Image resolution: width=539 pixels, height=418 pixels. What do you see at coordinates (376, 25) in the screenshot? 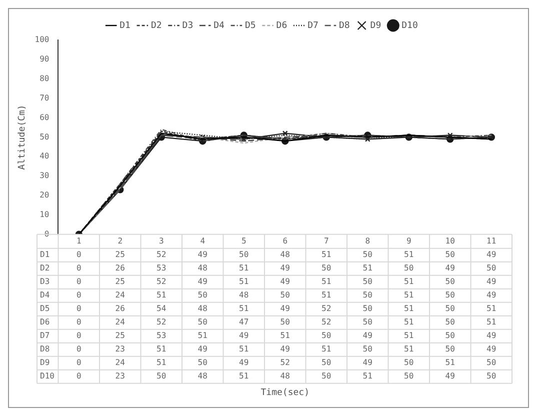
I see `legend-label: D9` at bounding box center [376, 25].